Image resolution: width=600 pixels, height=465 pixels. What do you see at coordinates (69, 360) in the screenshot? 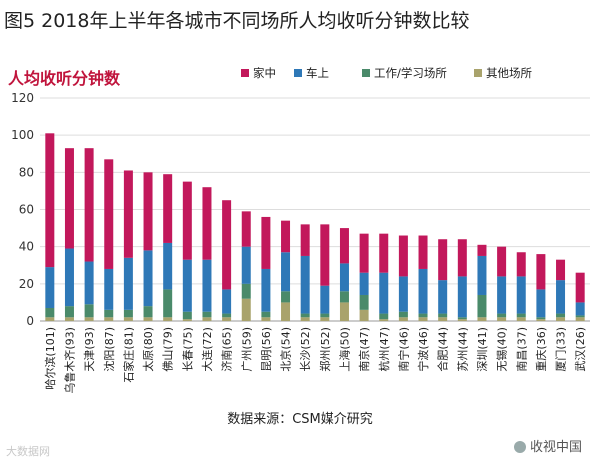
I see `x-tick-label: 乌鲁木齐(93)` at bounding box center [69, 360].